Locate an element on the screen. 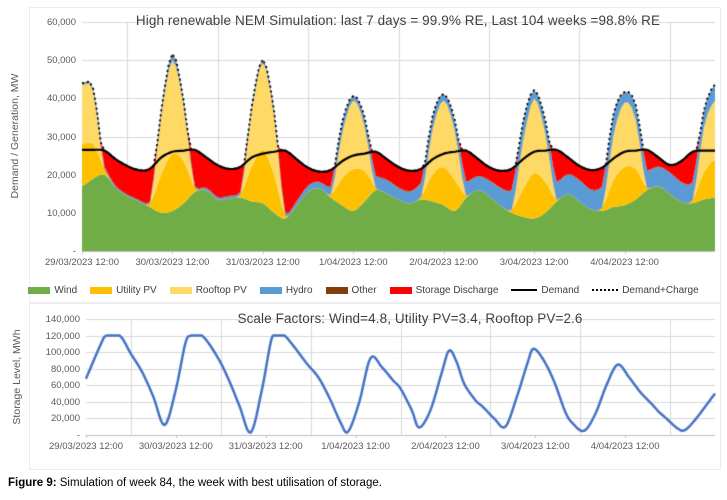  storage-y-tick: - is located at coordinates (78, 435).